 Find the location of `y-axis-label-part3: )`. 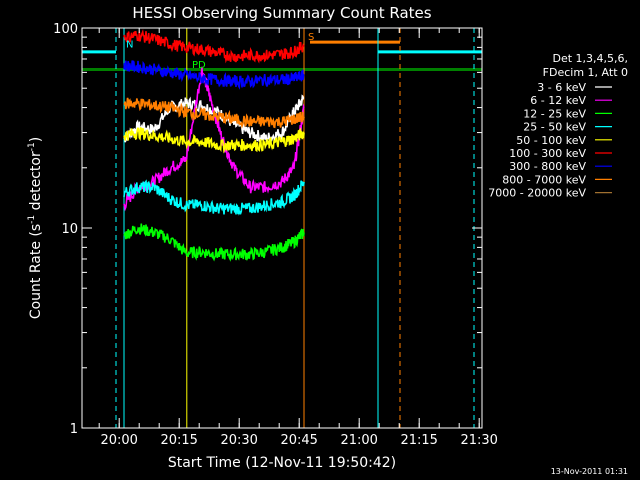

y-axis-label-part3: ) is located at coordinates (36, 139).